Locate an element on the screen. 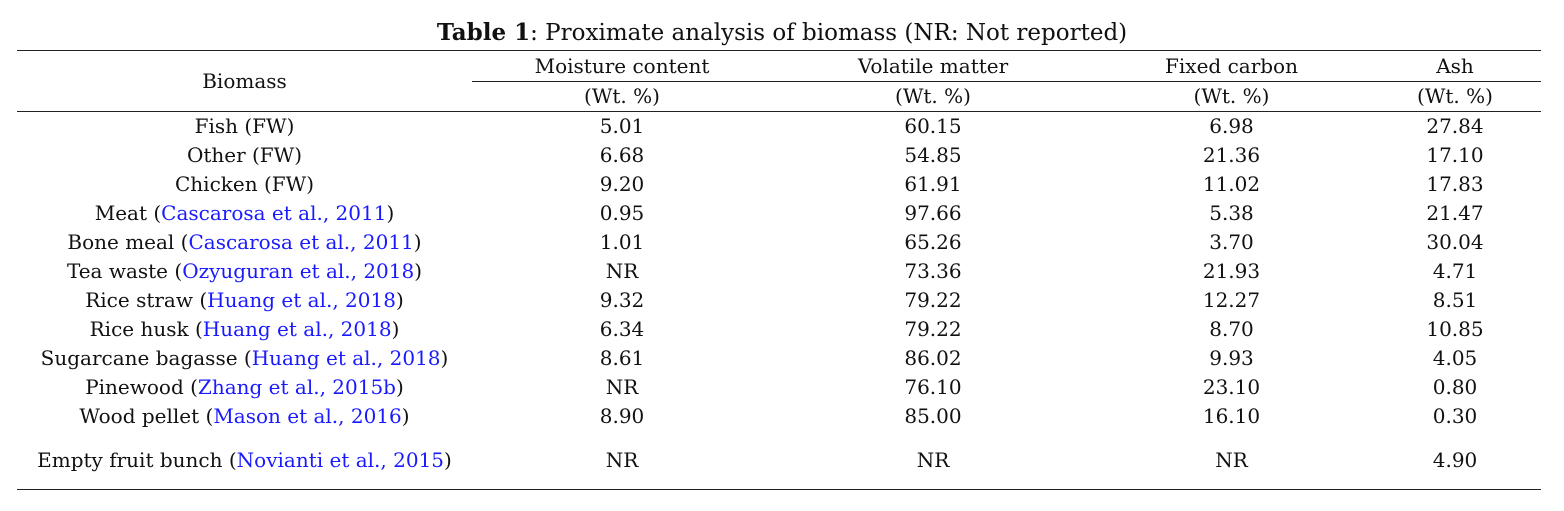 The width and height of the screenshot is (1564, 511). cell-ash: 30.04 is located at coordinates (1455, 242).